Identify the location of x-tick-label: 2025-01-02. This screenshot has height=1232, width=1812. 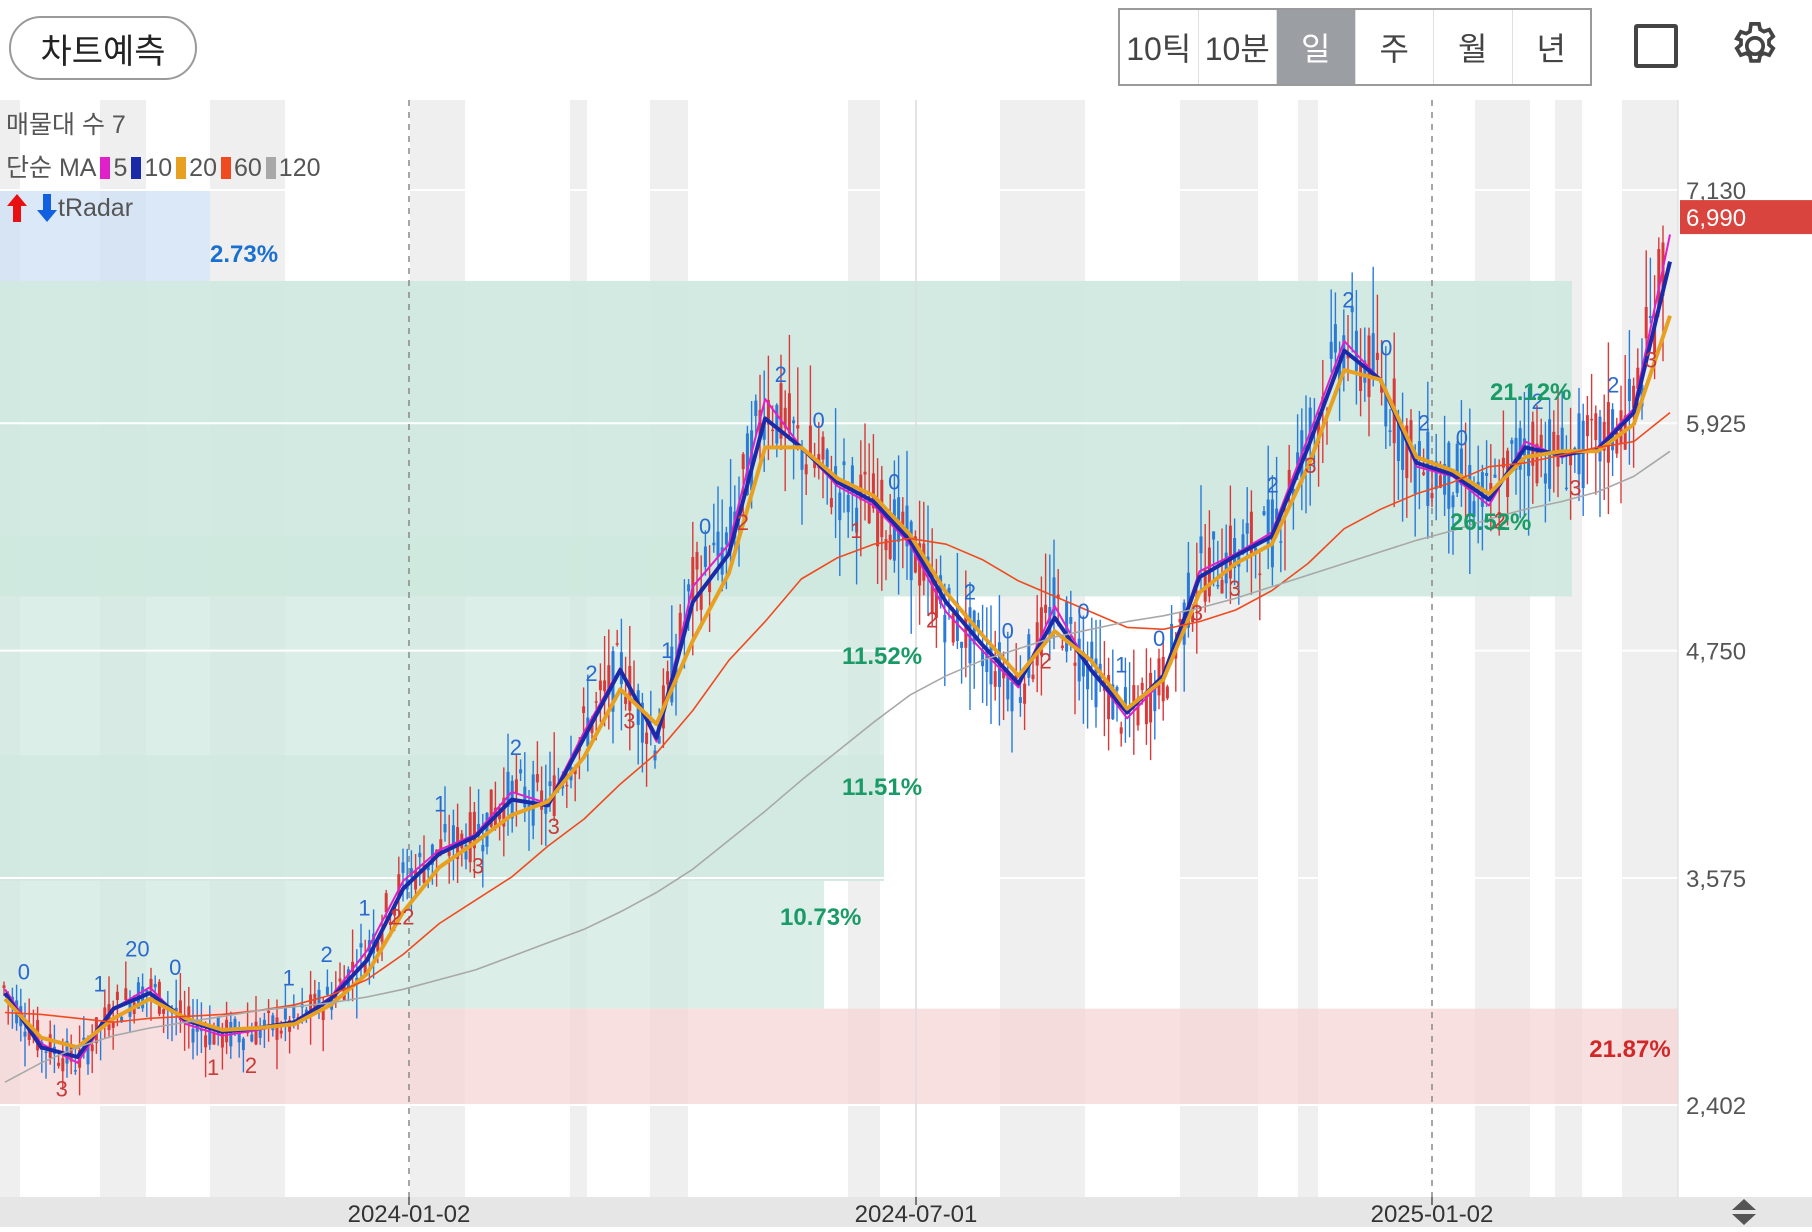
(1432, 1214).